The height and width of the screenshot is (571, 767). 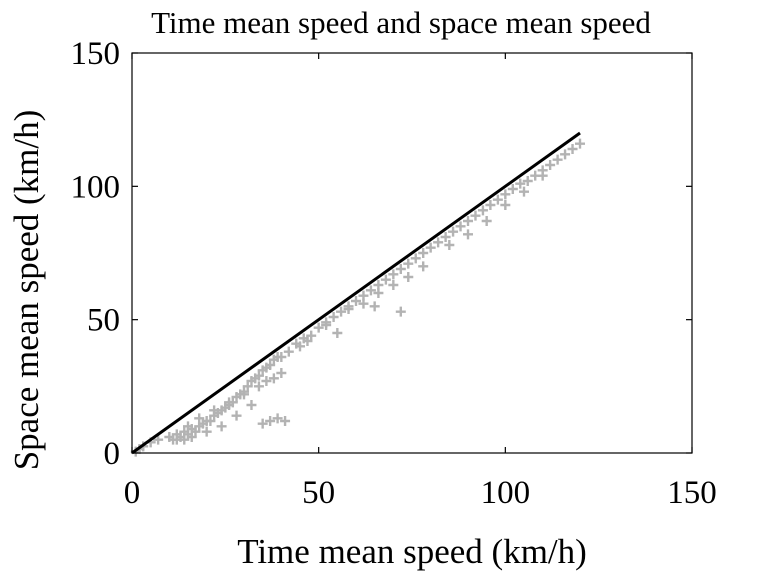 I want to click on y-axis-label: Space mean speed (km/h), so click(x=26, y=290).